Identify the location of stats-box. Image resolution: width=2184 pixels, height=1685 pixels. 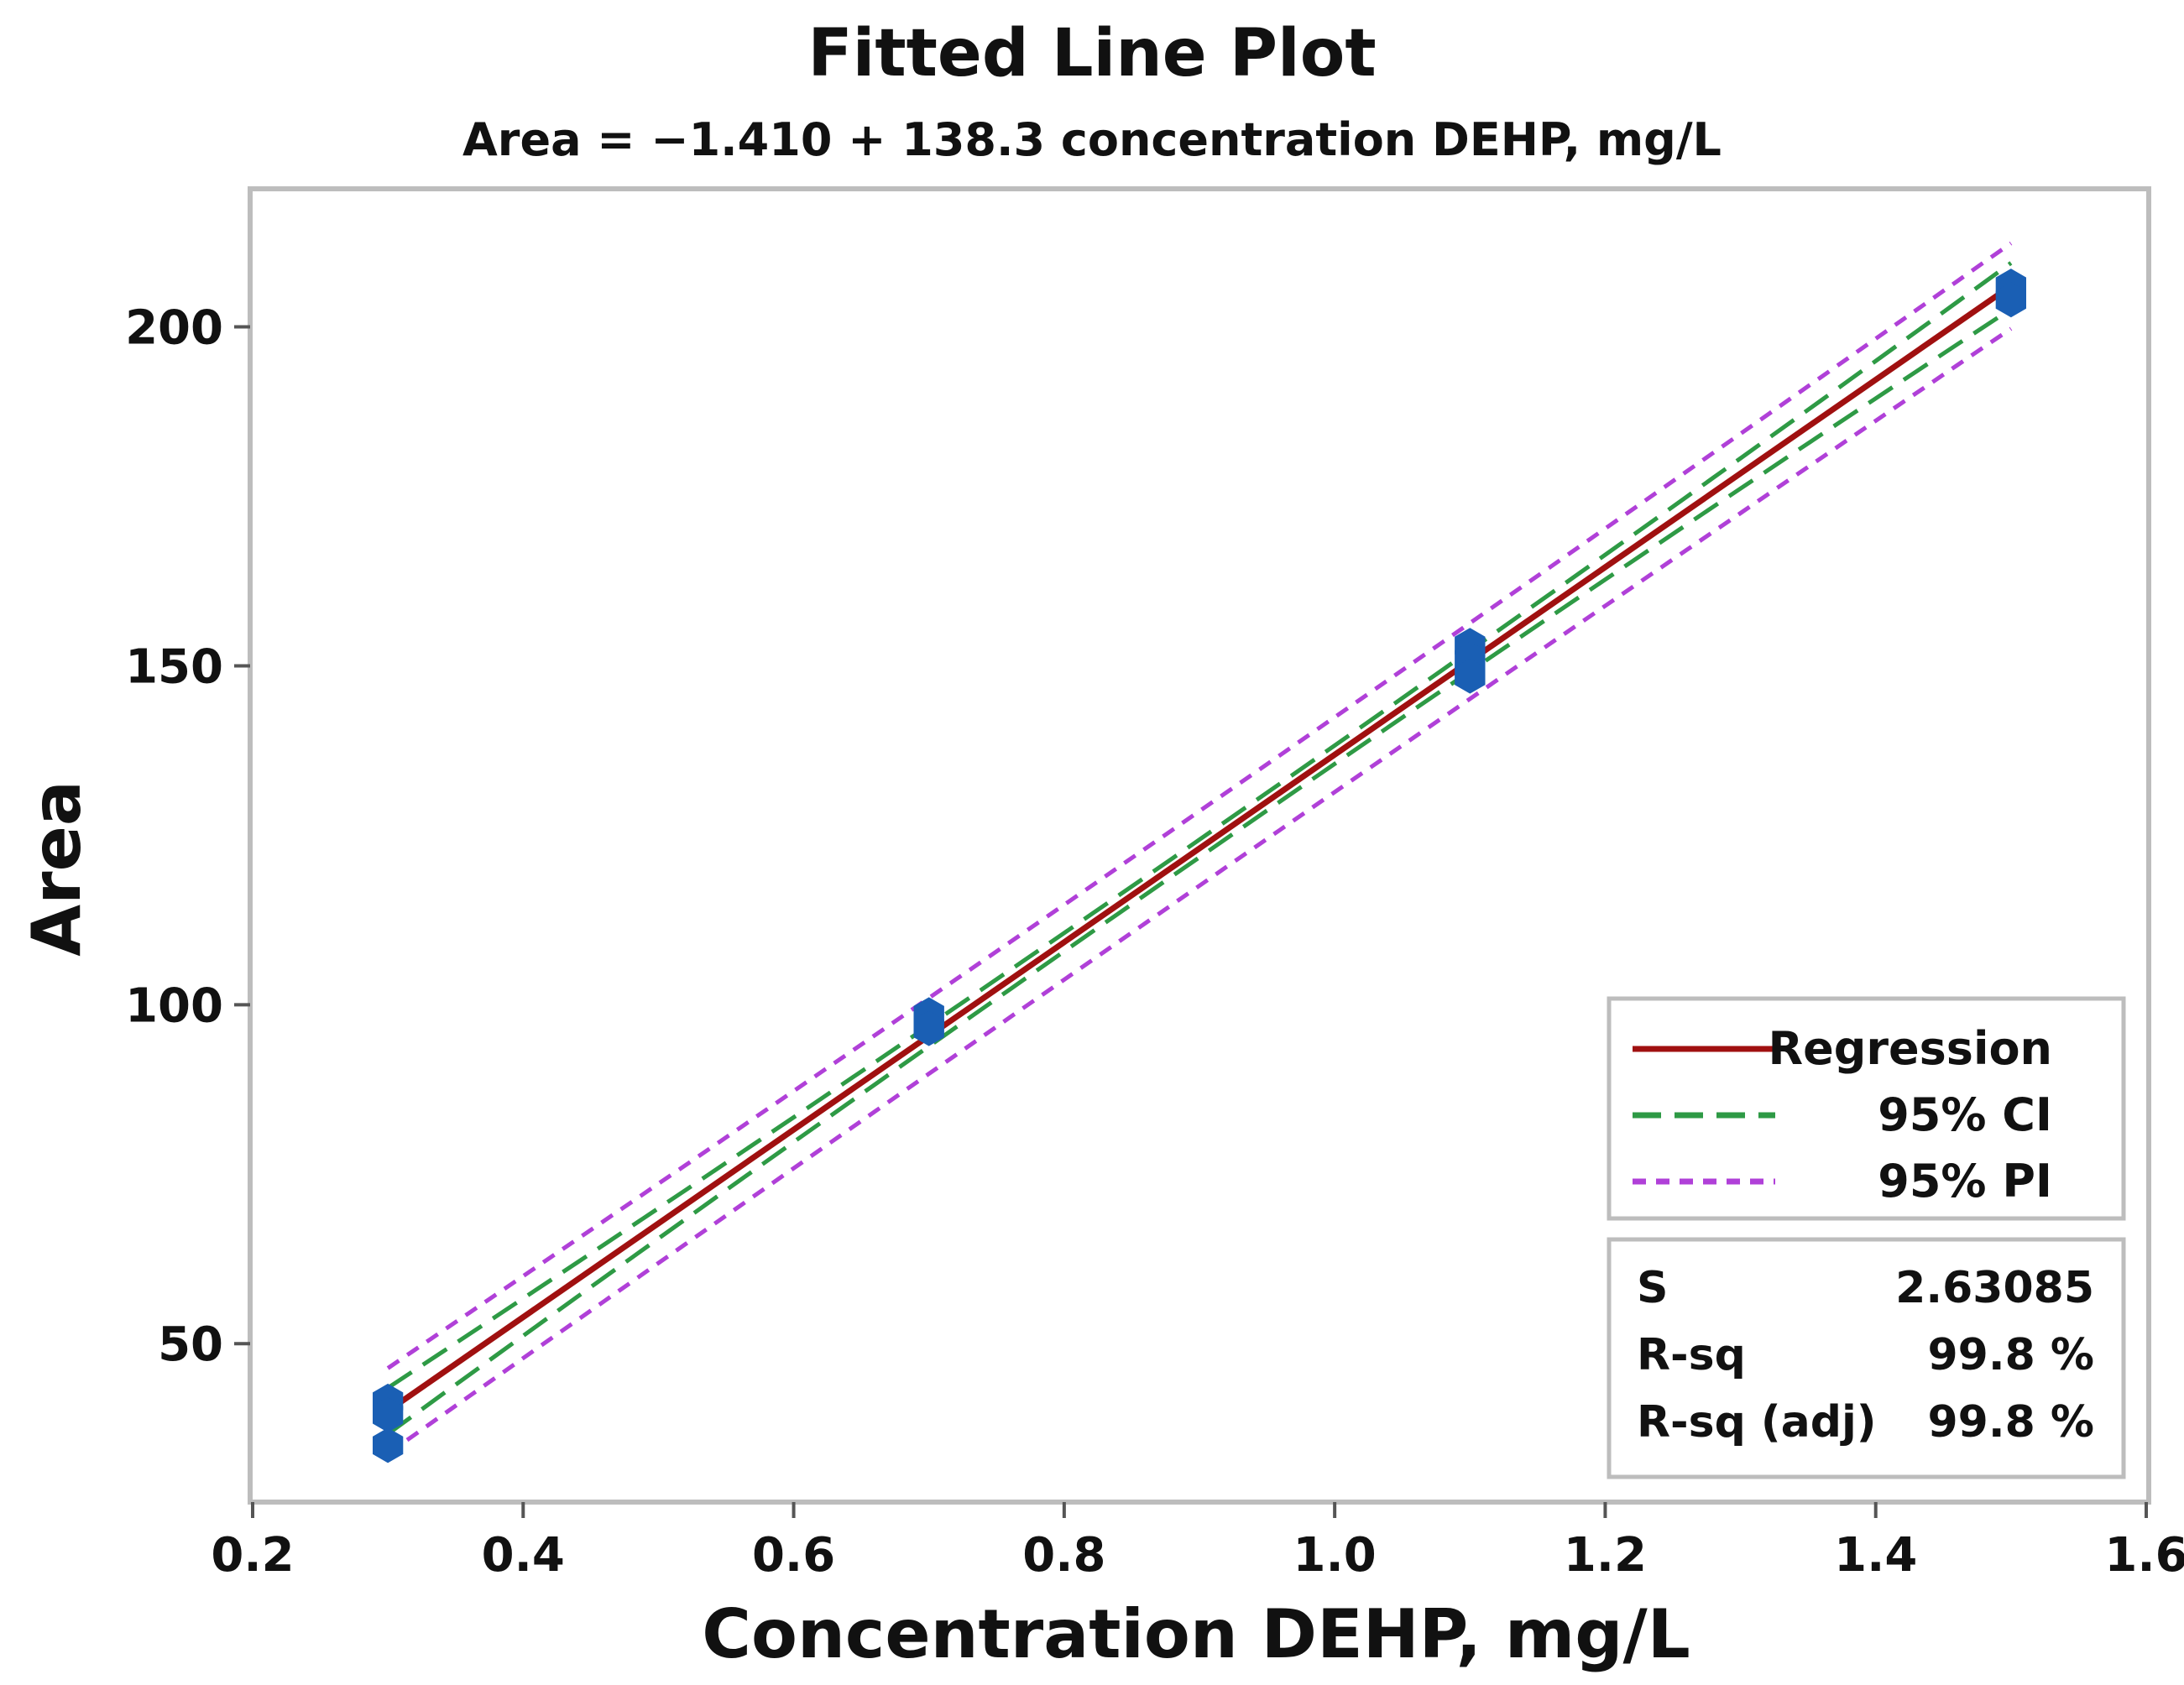
(1866, 1358).